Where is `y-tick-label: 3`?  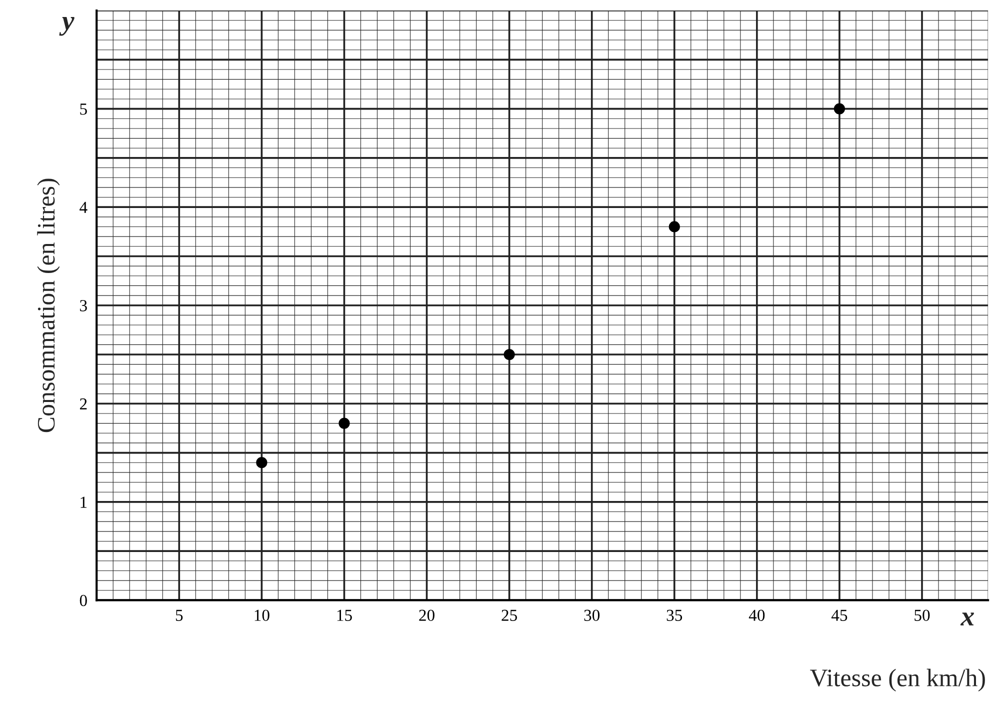 y-tick-label: 3 is located at coordinates (83, 306).